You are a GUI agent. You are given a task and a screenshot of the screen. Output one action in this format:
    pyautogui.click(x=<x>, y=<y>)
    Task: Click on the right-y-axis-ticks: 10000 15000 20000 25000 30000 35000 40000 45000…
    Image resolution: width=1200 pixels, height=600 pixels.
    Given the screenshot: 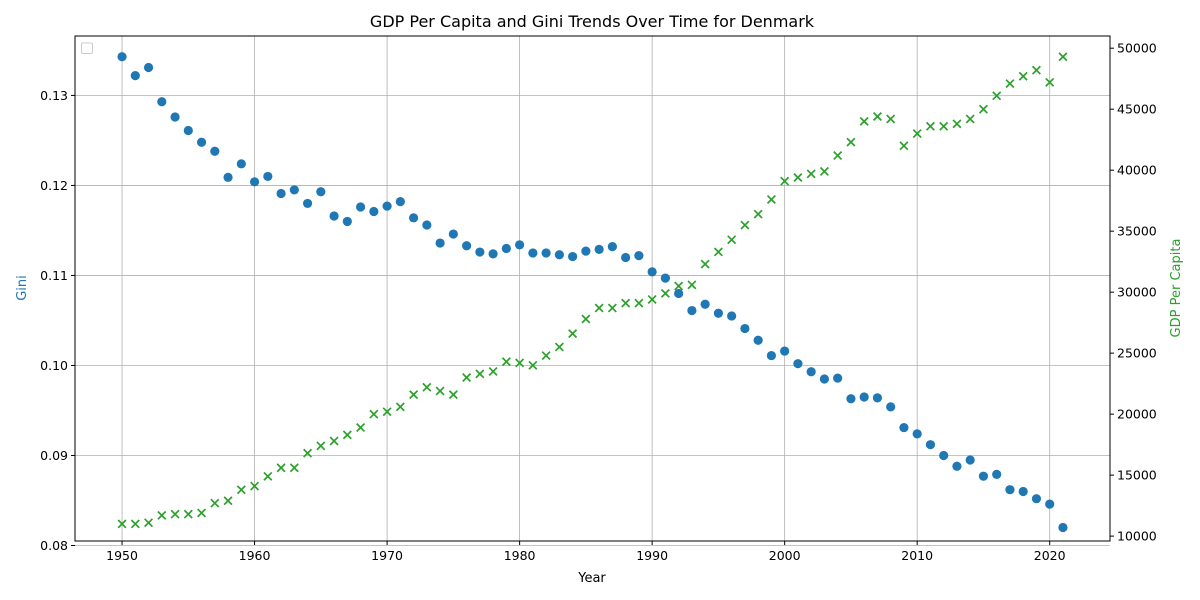 What is the action you would take?
    pyautogui.click(x=1133, y=292)
    